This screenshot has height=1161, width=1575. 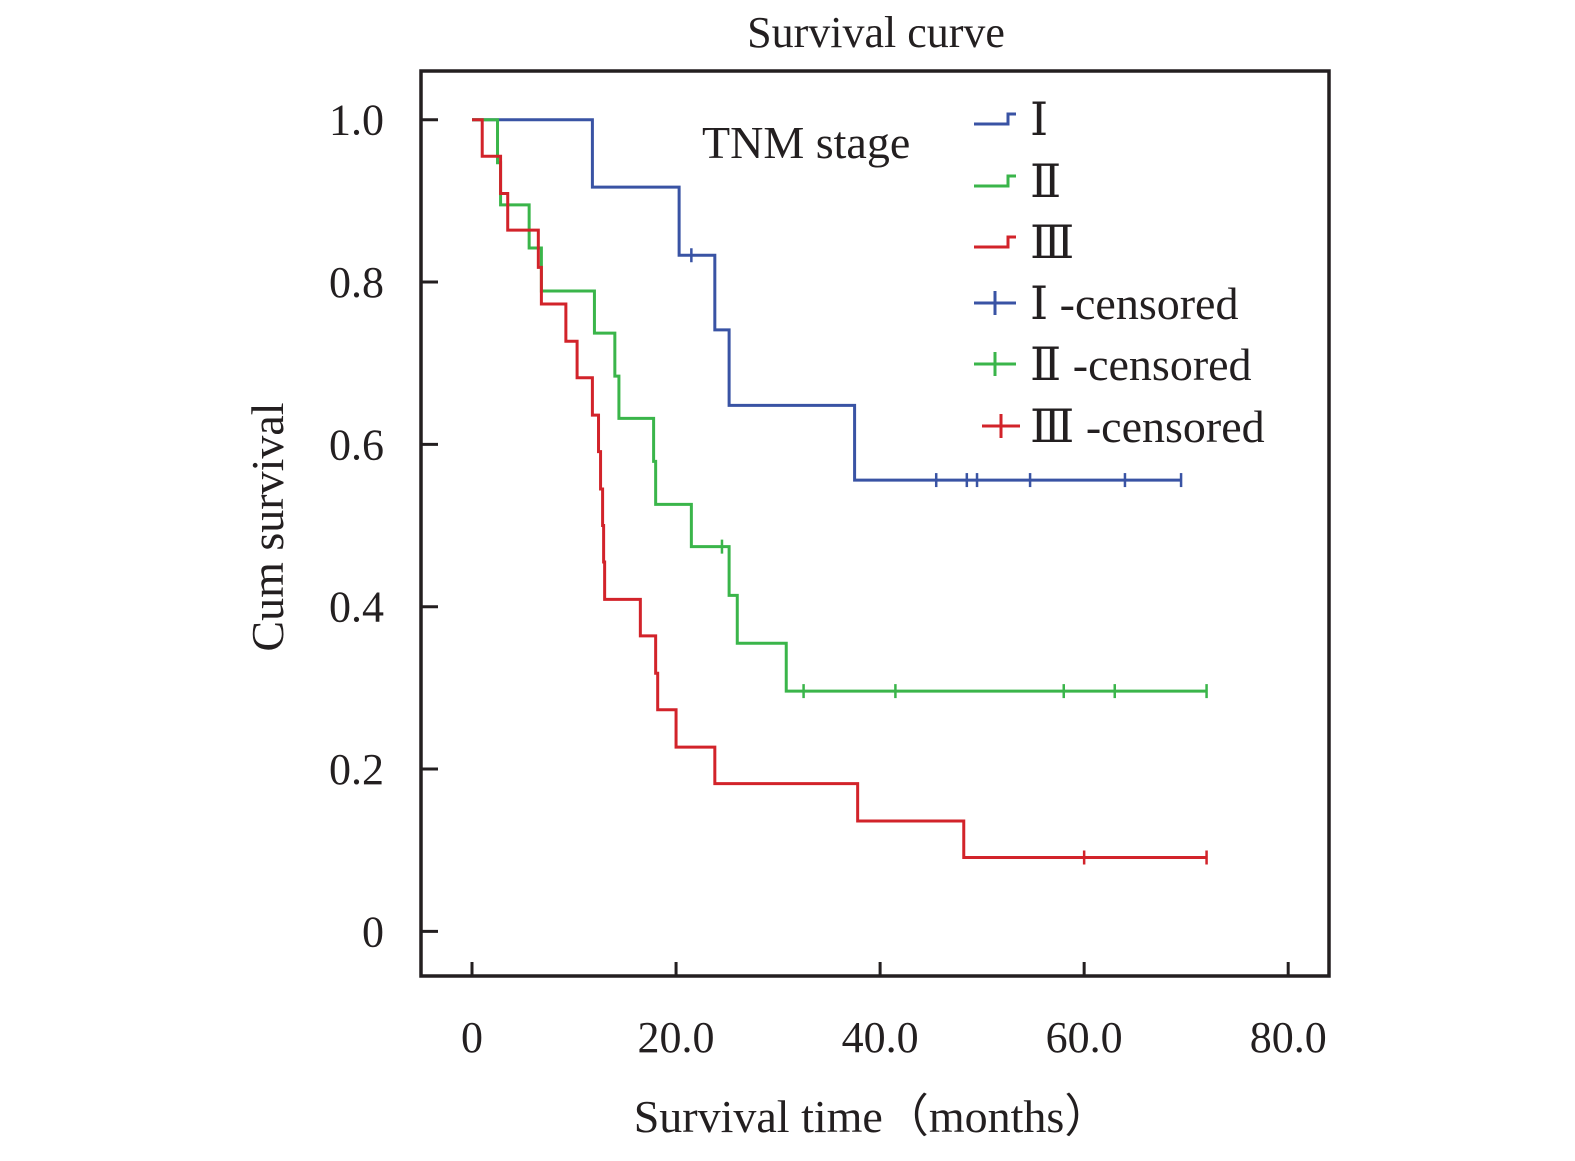 What do you see at coordinates (880, 1037) in the screenshot?
I see `x-tick-label: 40.0` at bounding box center [880, 1037].